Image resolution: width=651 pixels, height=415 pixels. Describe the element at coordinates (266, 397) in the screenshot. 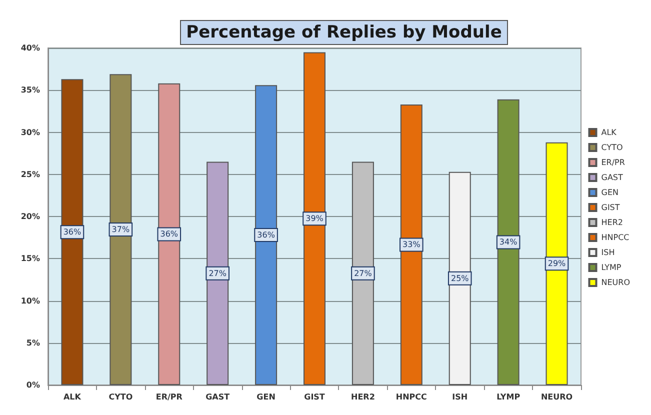

I see `x-tick-label: GEN` at that location.